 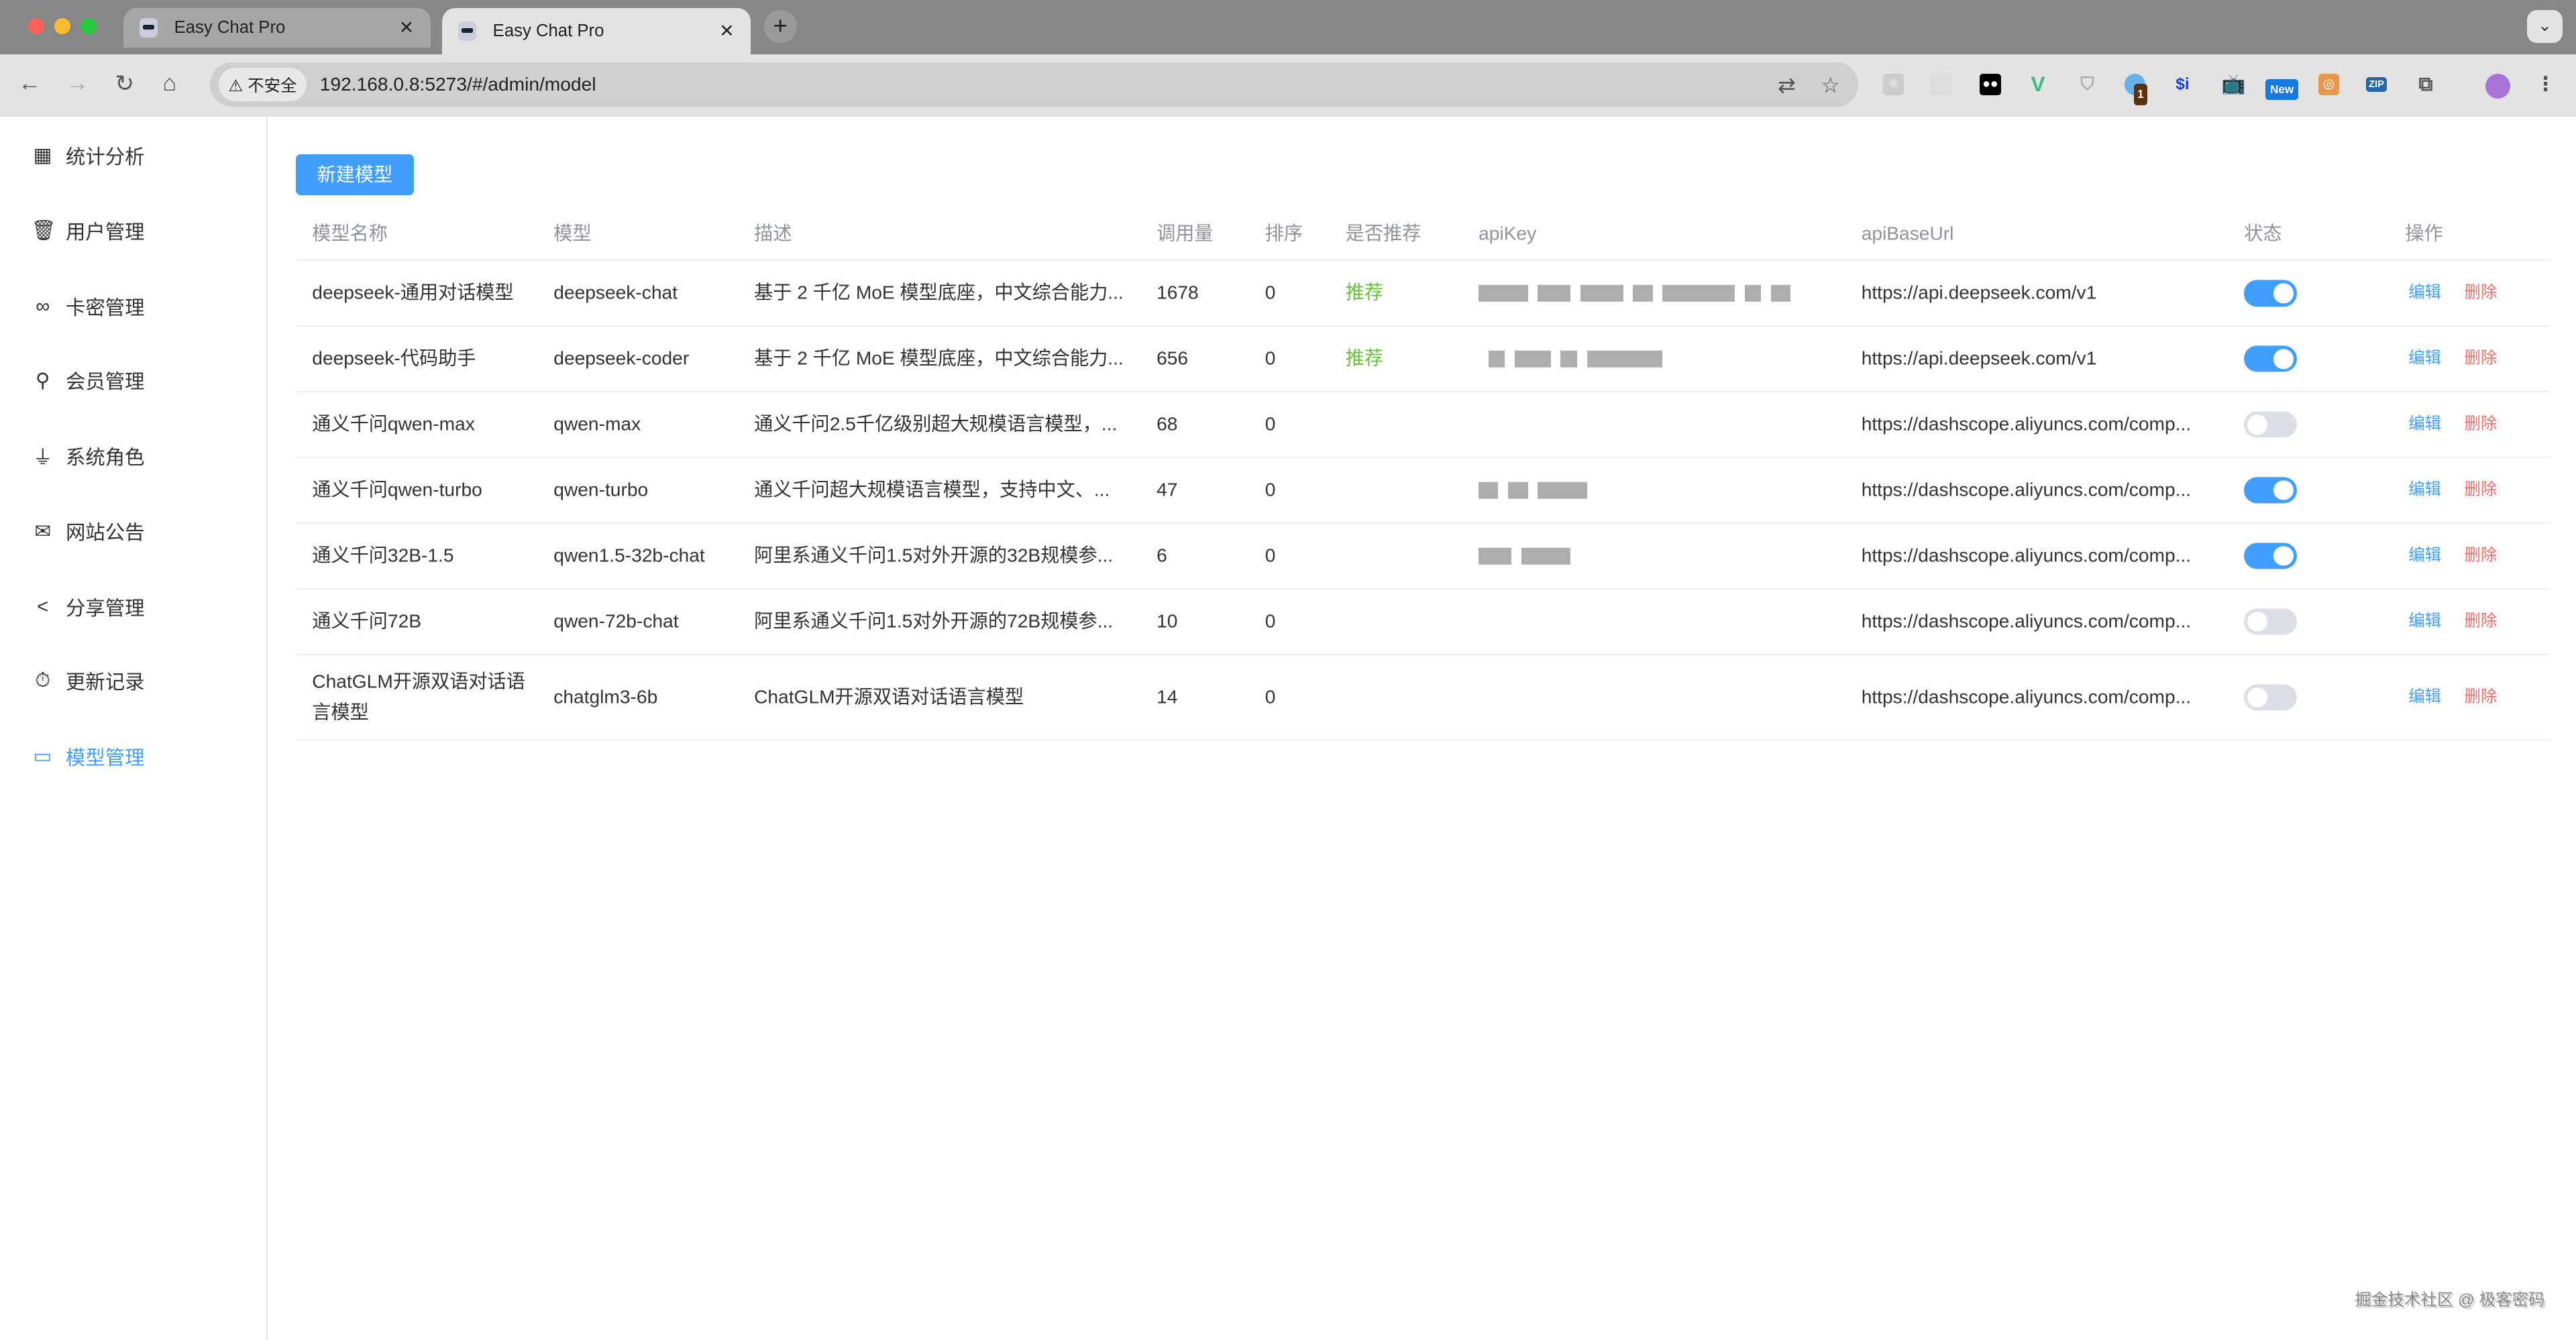 I want to click on stopwatch-icon: ⏱, so click(x=43, y=680).